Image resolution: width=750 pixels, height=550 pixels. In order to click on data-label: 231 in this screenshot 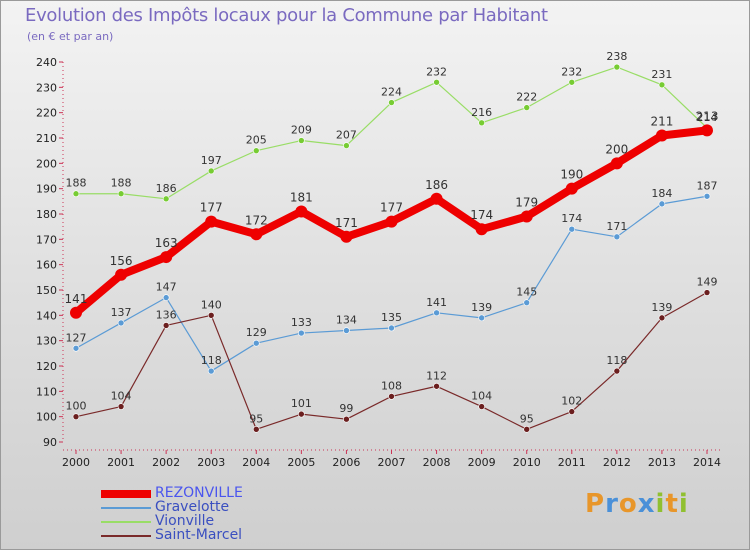, I will do `click(661, 74)`.